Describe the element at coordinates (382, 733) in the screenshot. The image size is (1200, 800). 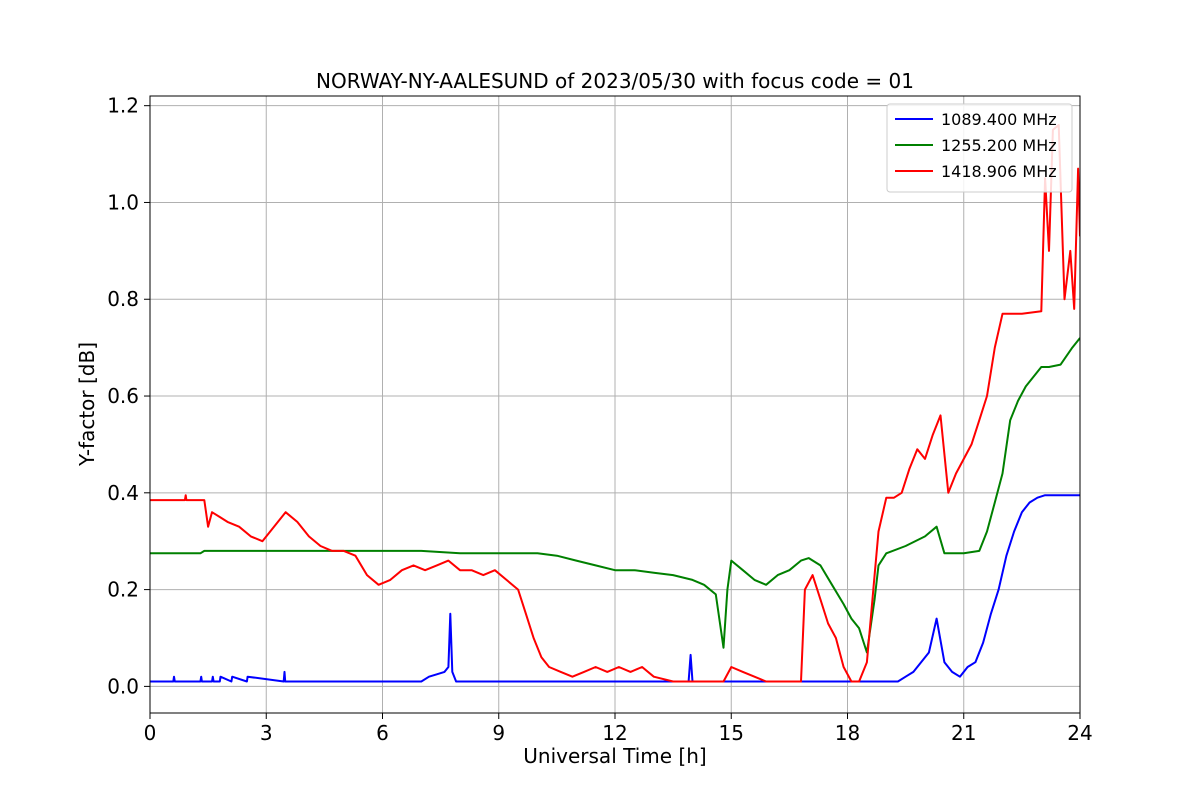
I see `x-tick-label: 6` at that location.